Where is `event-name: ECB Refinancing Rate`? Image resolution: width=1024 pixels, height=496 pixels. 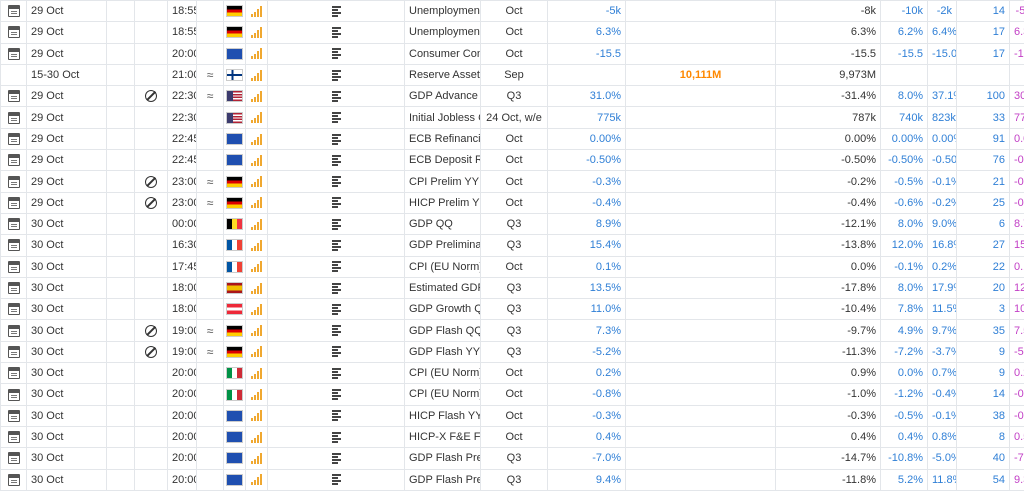
event-name: ECB Refinancing Rate is located at coordinates (442, 139).